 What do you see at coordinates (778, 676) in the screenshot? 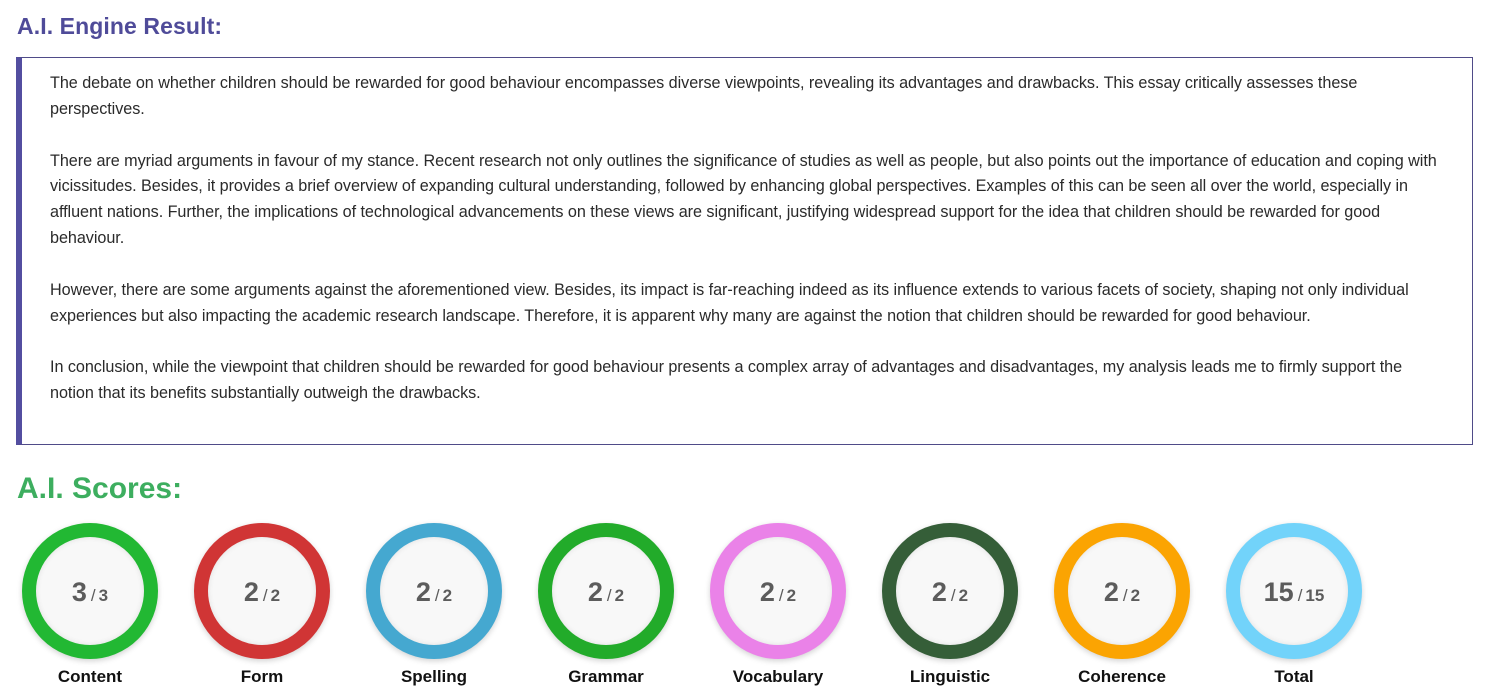
I see `score-label: Vocabulary` at bounding box center [778, 676].